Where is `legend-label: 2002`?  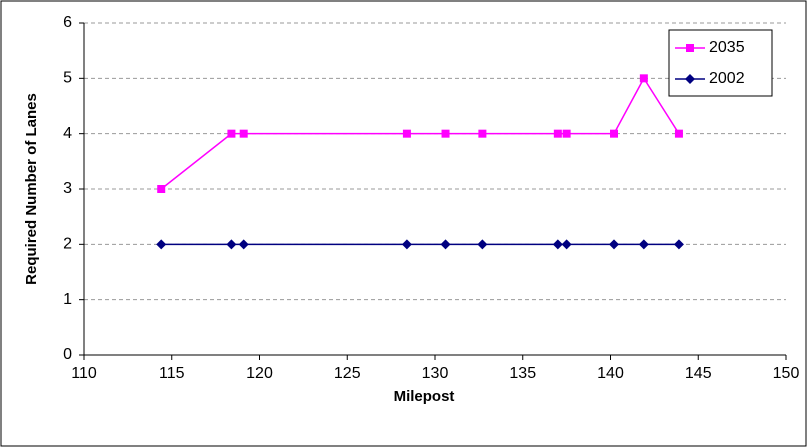
legend-label: 2002 is located at coordinates (727, 78).